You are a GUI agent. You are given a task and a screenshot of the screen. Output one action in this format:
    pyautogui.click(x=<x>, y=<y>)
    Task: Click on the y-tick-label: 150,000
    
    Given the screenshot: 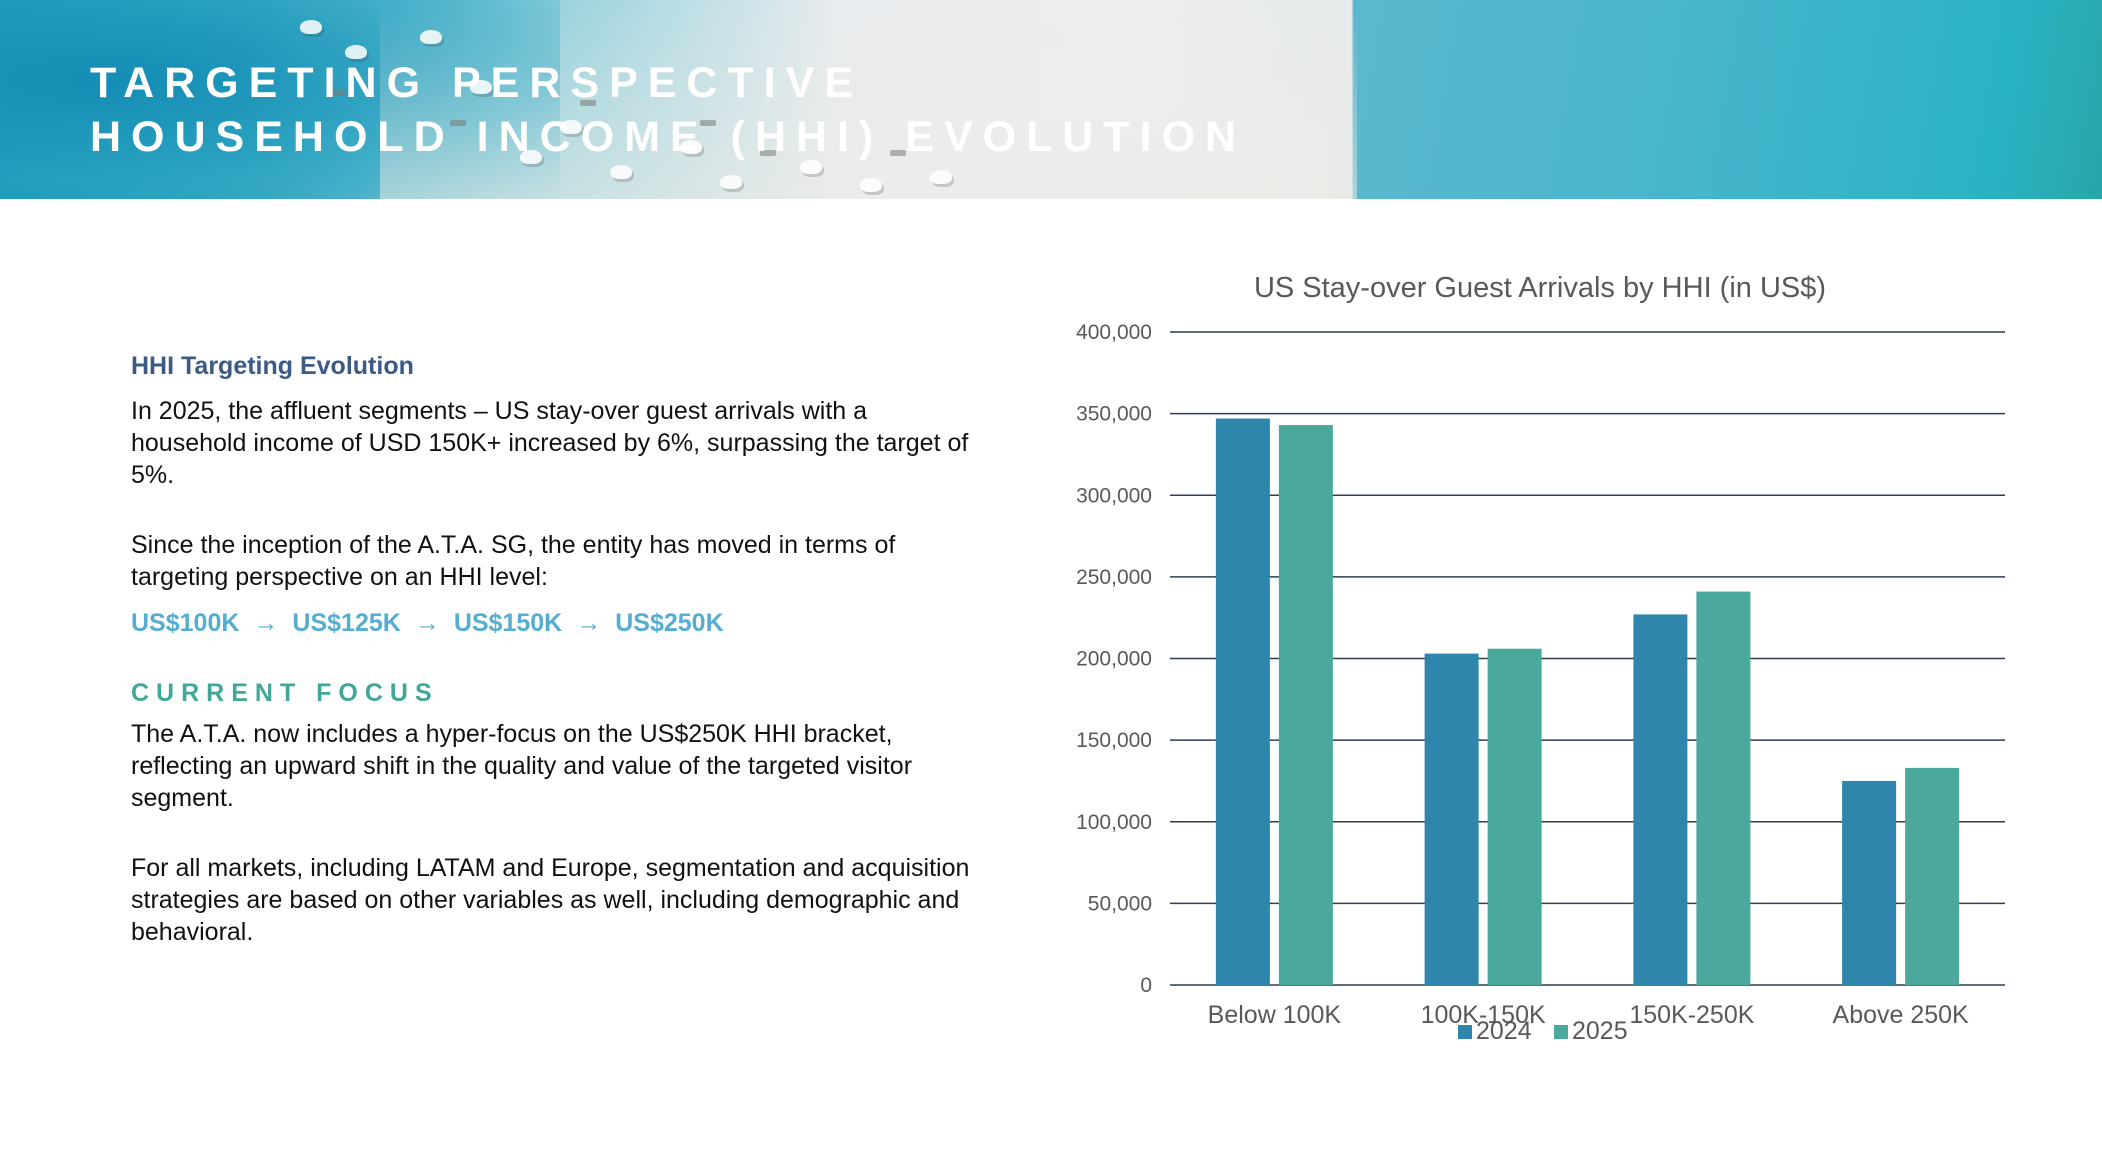 What is the action you would take?
    pyautogui.click(x=1114, y=740)
    